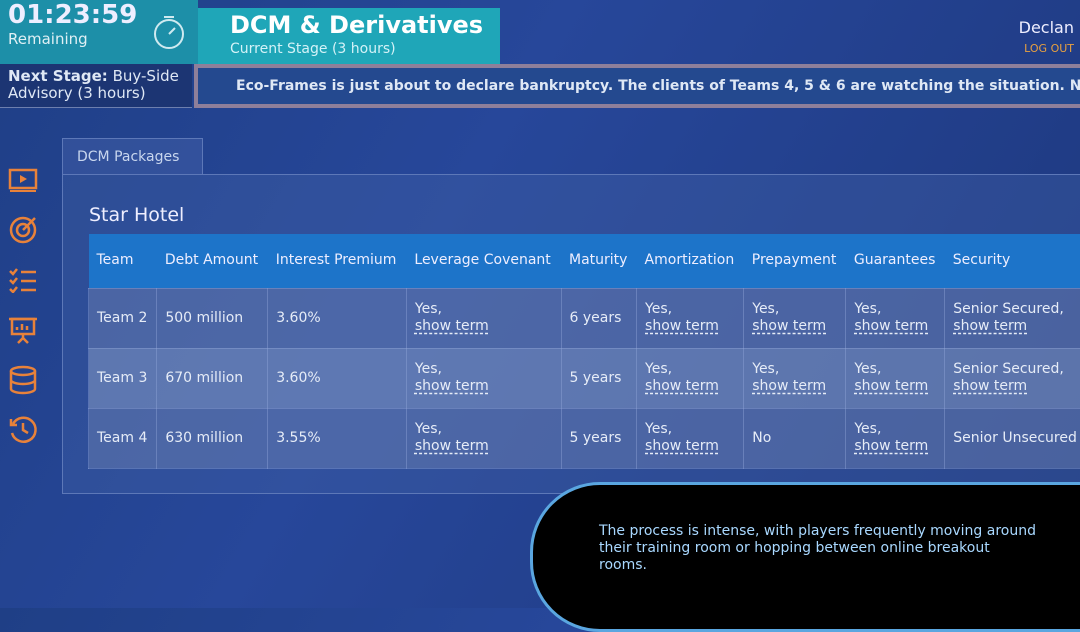 This screenshot has height=632, width=1080. I want to click on column-header: Team, so click(123, 261).